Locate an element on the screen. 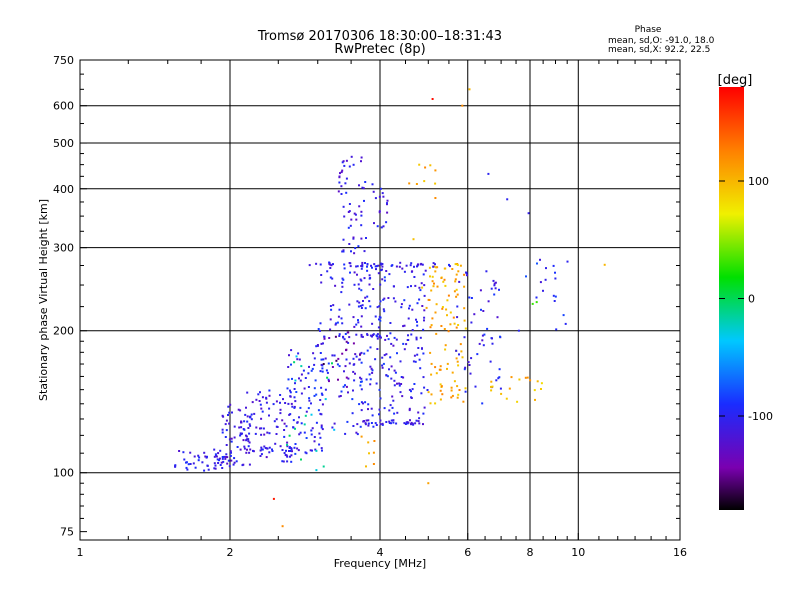 This screenshot has width=800, height=600. y-tick-label: 750 is located at coordinates (63, 60).